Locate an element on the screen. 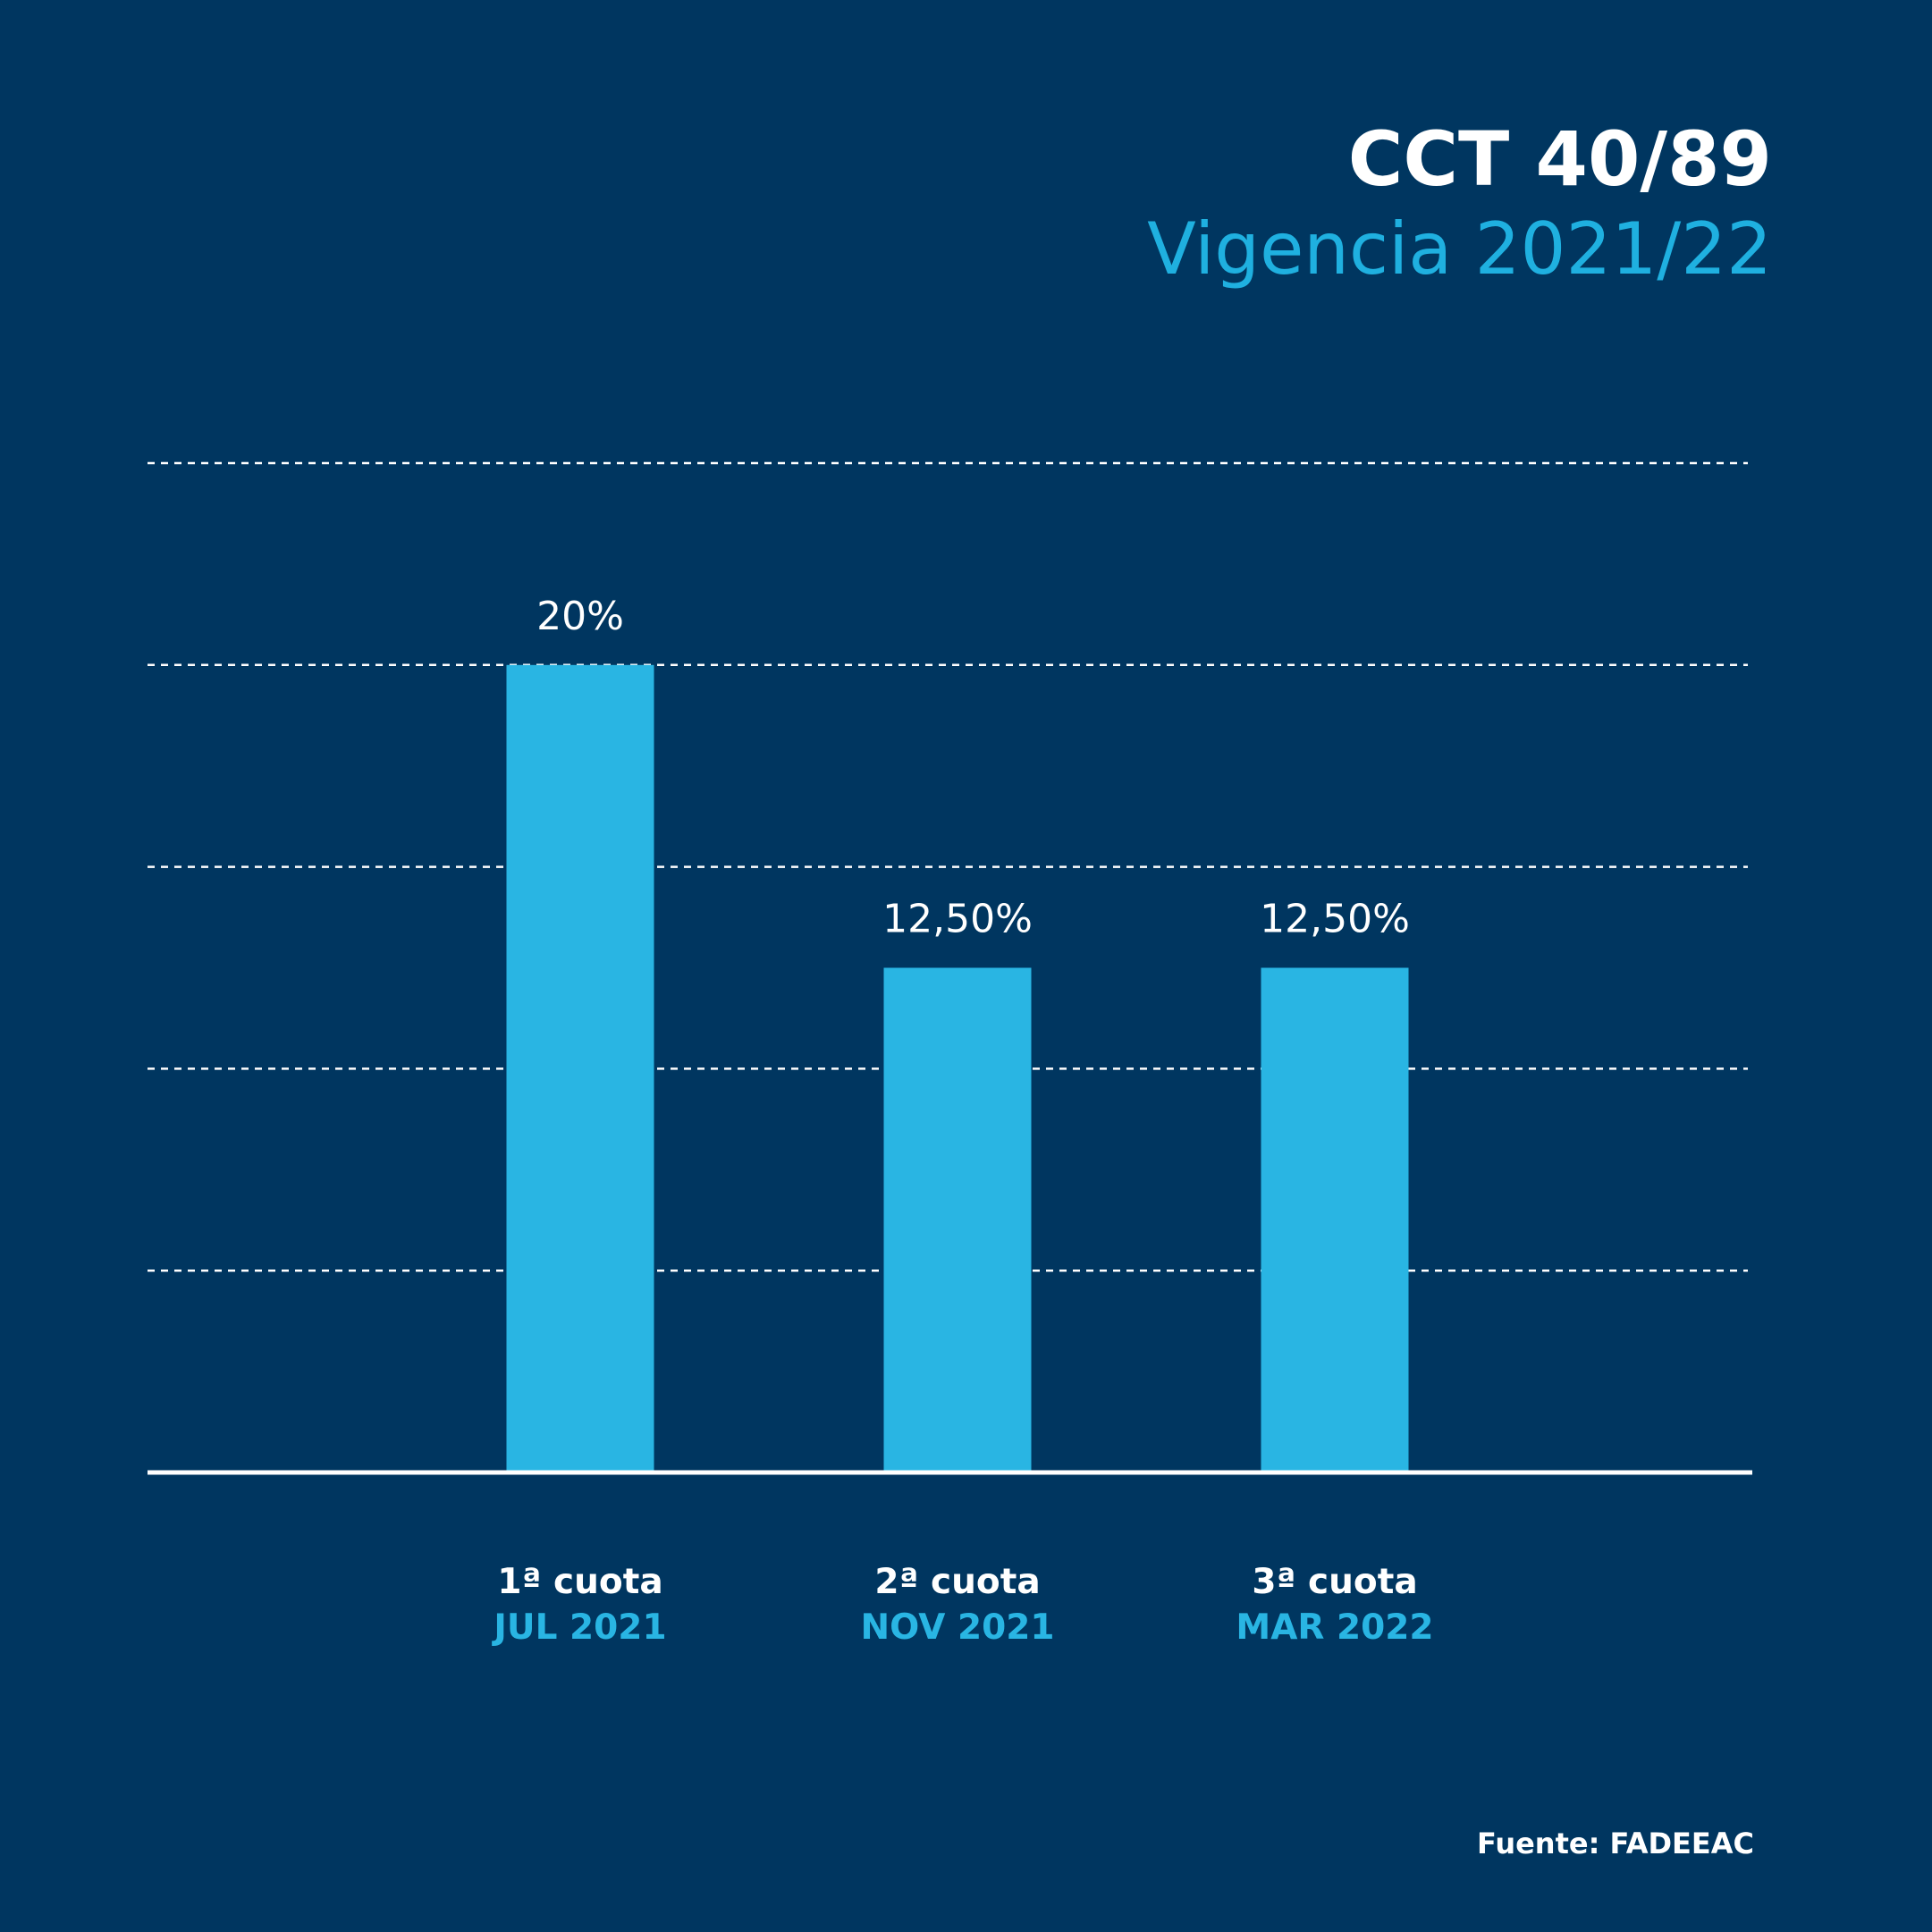 Image resolution: width=1932 pixels, height=1932 pixels. x-tick-label: 2ª cuota is located at coordinates (957, 1582).